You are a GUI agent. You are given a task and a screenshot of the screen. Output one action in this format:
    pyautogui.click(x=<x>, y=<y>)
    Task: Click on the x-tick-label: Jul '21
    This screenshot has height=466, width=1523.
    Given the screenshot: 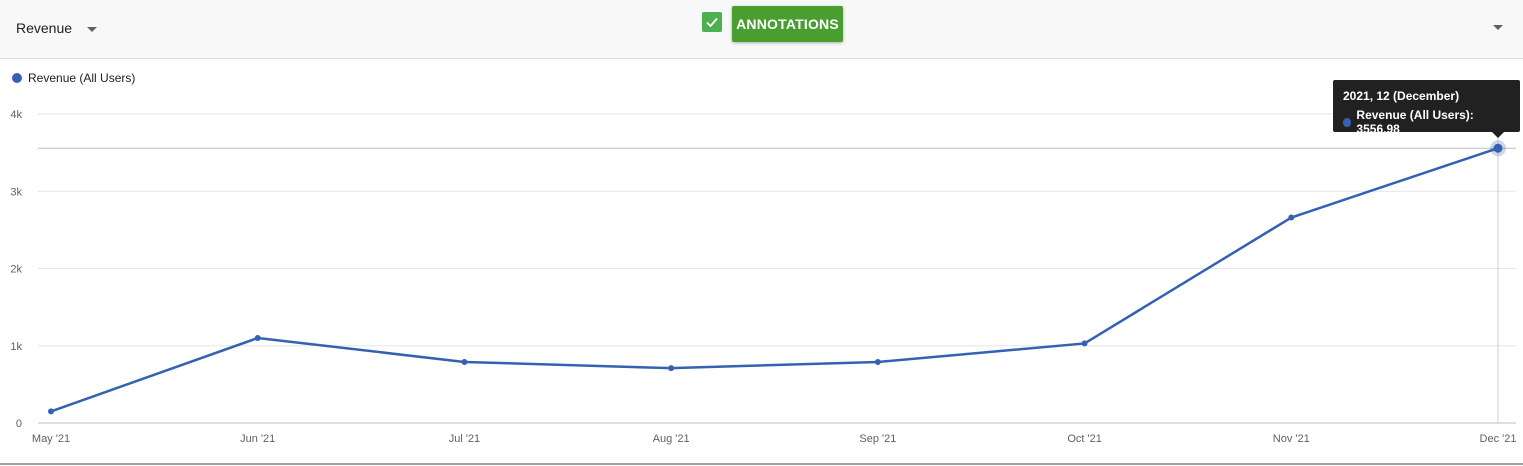 What is the action you would take?
    pyautogui.click(x=464, y=439)
    